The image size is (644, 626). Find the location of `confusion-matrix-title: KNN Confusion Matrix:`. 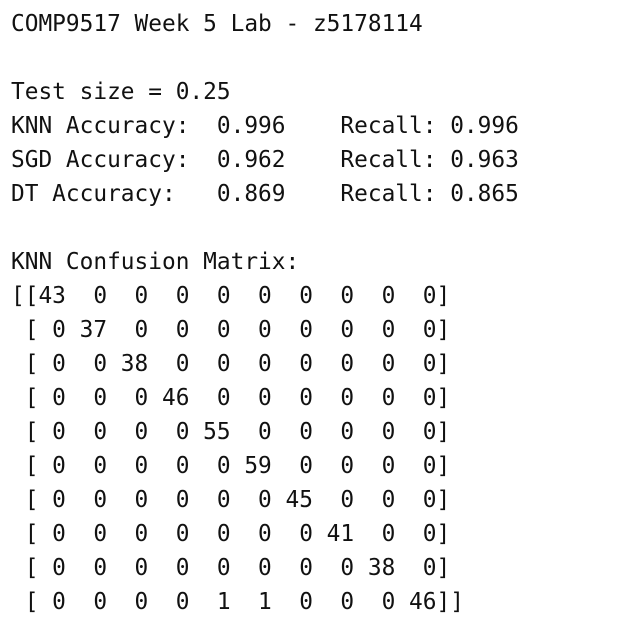

confusion-matrix-title: KNN Confusion Matrix: is located at coordinates (155, 262).